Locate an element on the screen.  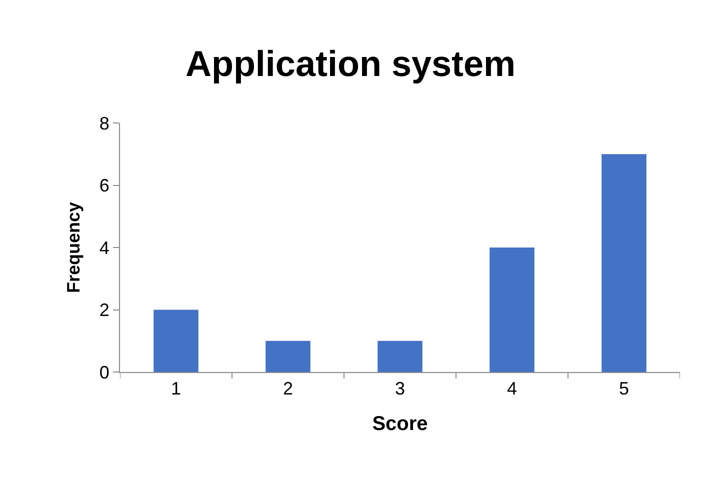
x-tick-label: 1 is located at coordinates (176, 388).